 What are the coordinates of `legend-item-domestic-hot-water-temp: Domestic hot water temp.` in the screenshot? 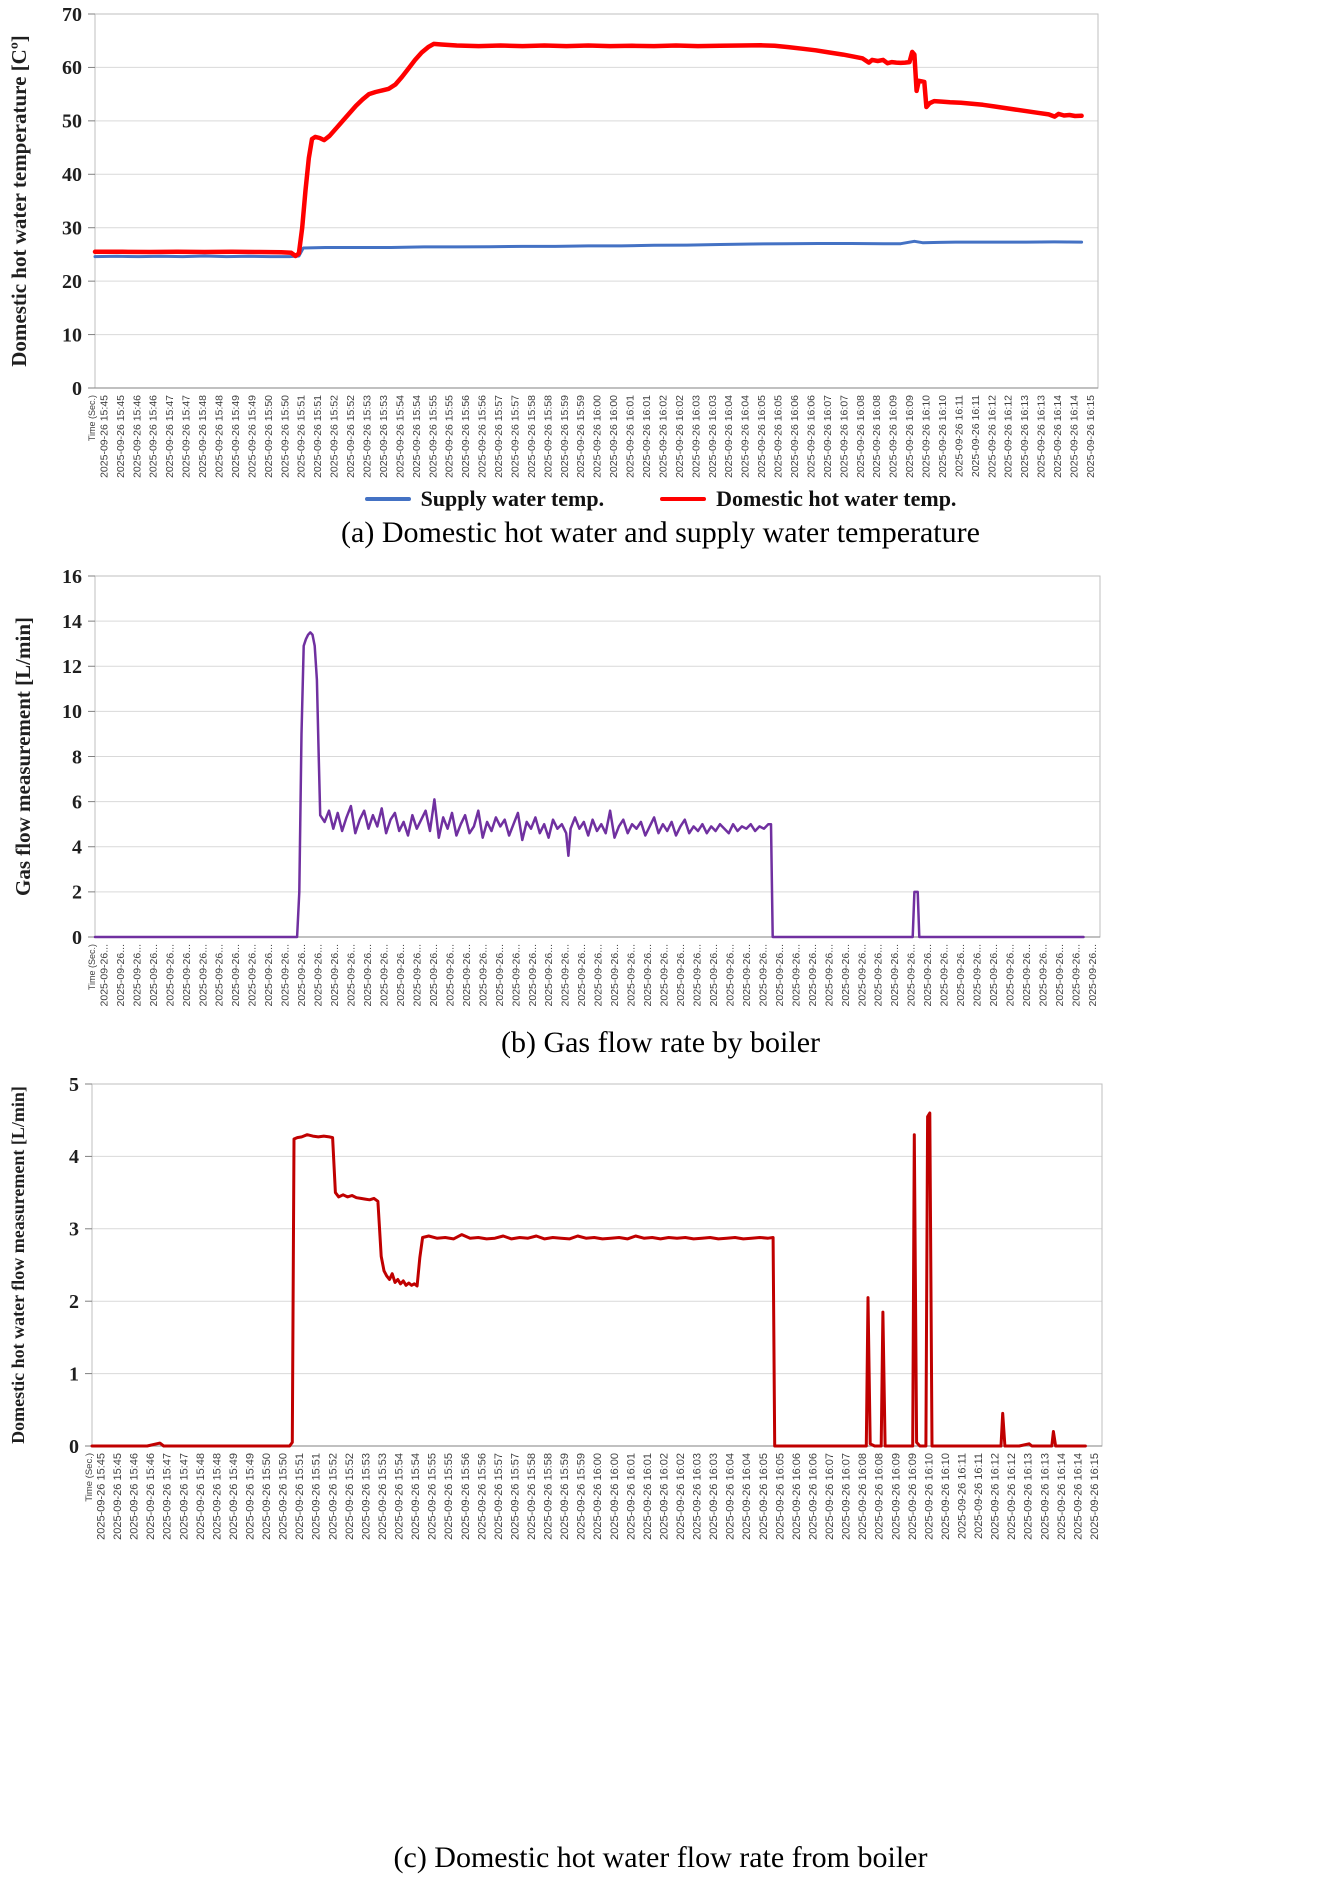 It's located at (808, 499).